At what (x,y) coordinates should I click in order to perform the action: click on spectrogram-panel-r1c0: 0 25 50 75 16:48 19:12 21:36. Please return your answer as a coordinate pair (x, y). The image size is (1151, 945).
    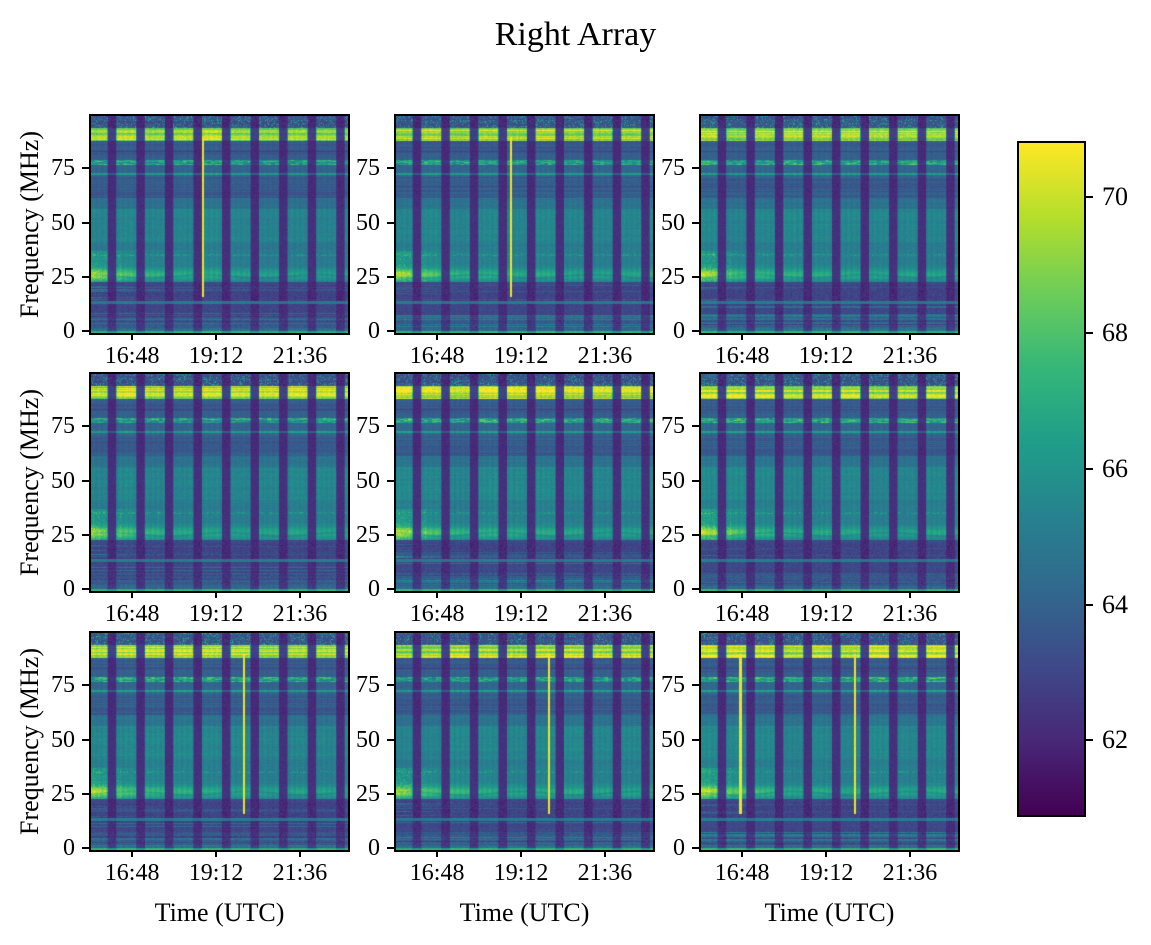
    Looking at the image, I should click on (200, 499).